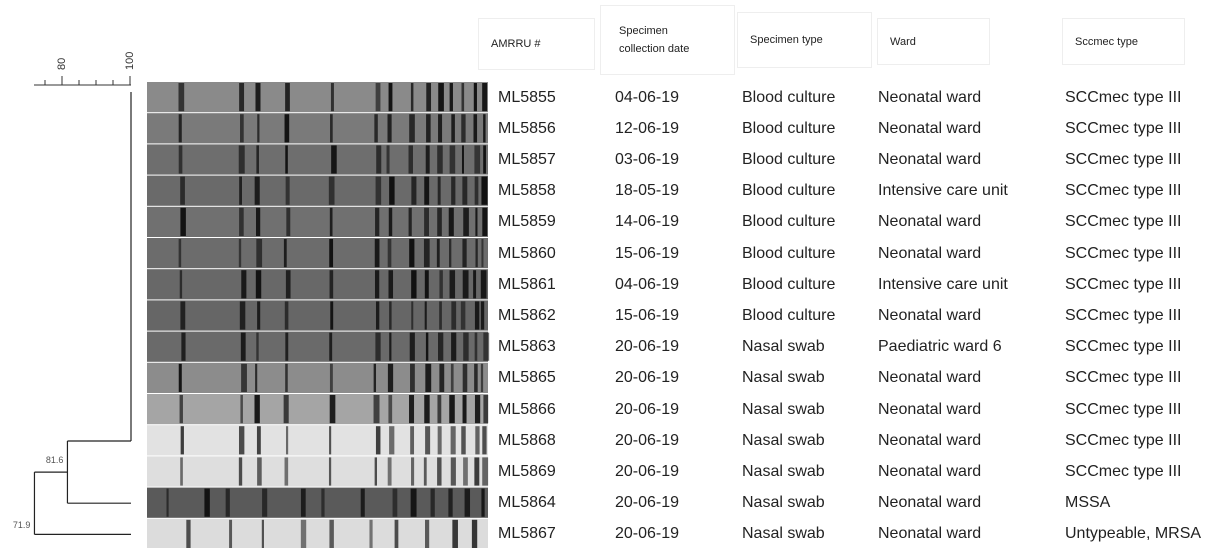 This screenshot has height=548, width=1231. I want to click on table-cell: Intensive care unit, so click(943, 284).